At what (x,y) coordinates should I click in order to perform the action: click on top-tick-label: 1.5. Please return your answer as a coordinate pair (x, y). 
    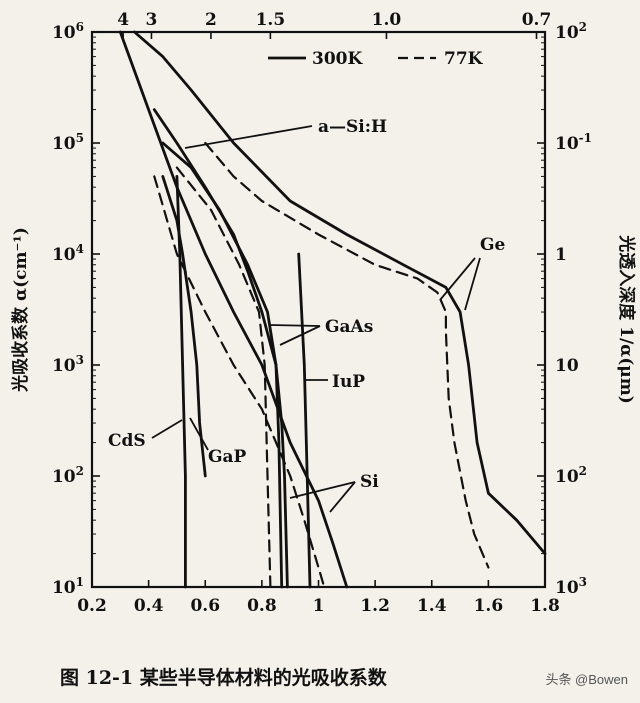
    Looking at the image, I should click on (271, 20).